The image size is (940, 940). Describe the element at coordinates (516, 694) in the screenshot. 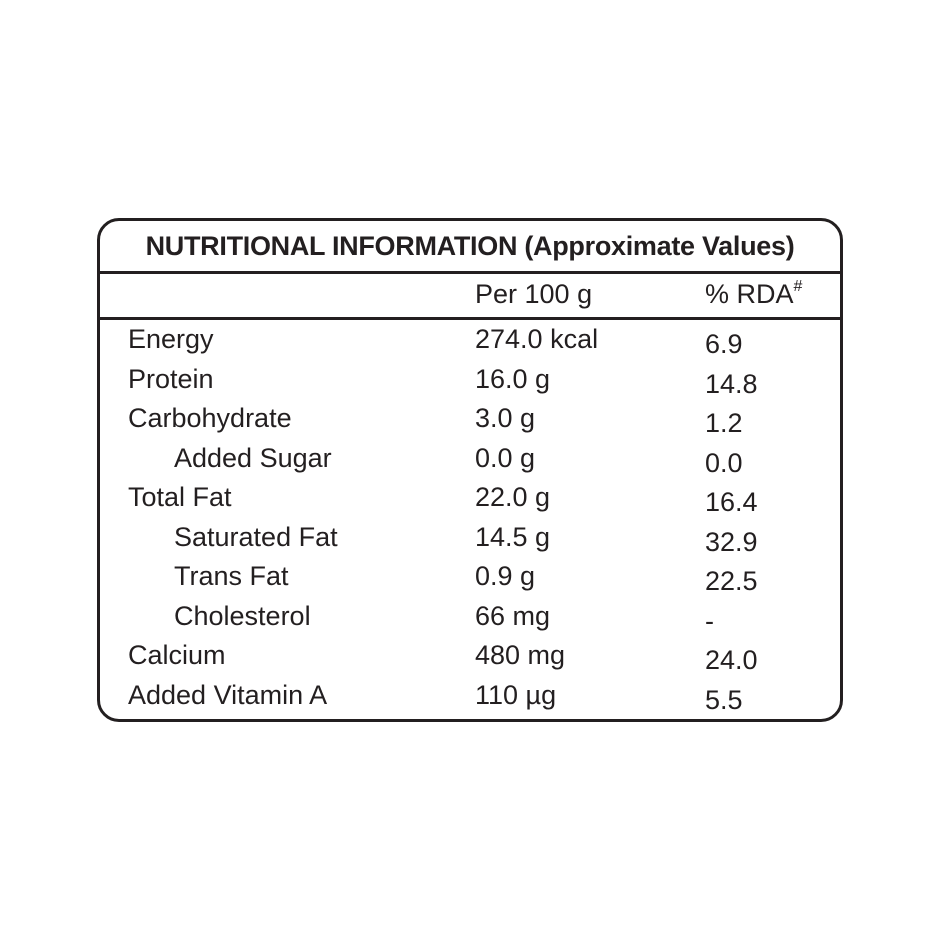

I see `per-100g-value: 110 µg` at that location.